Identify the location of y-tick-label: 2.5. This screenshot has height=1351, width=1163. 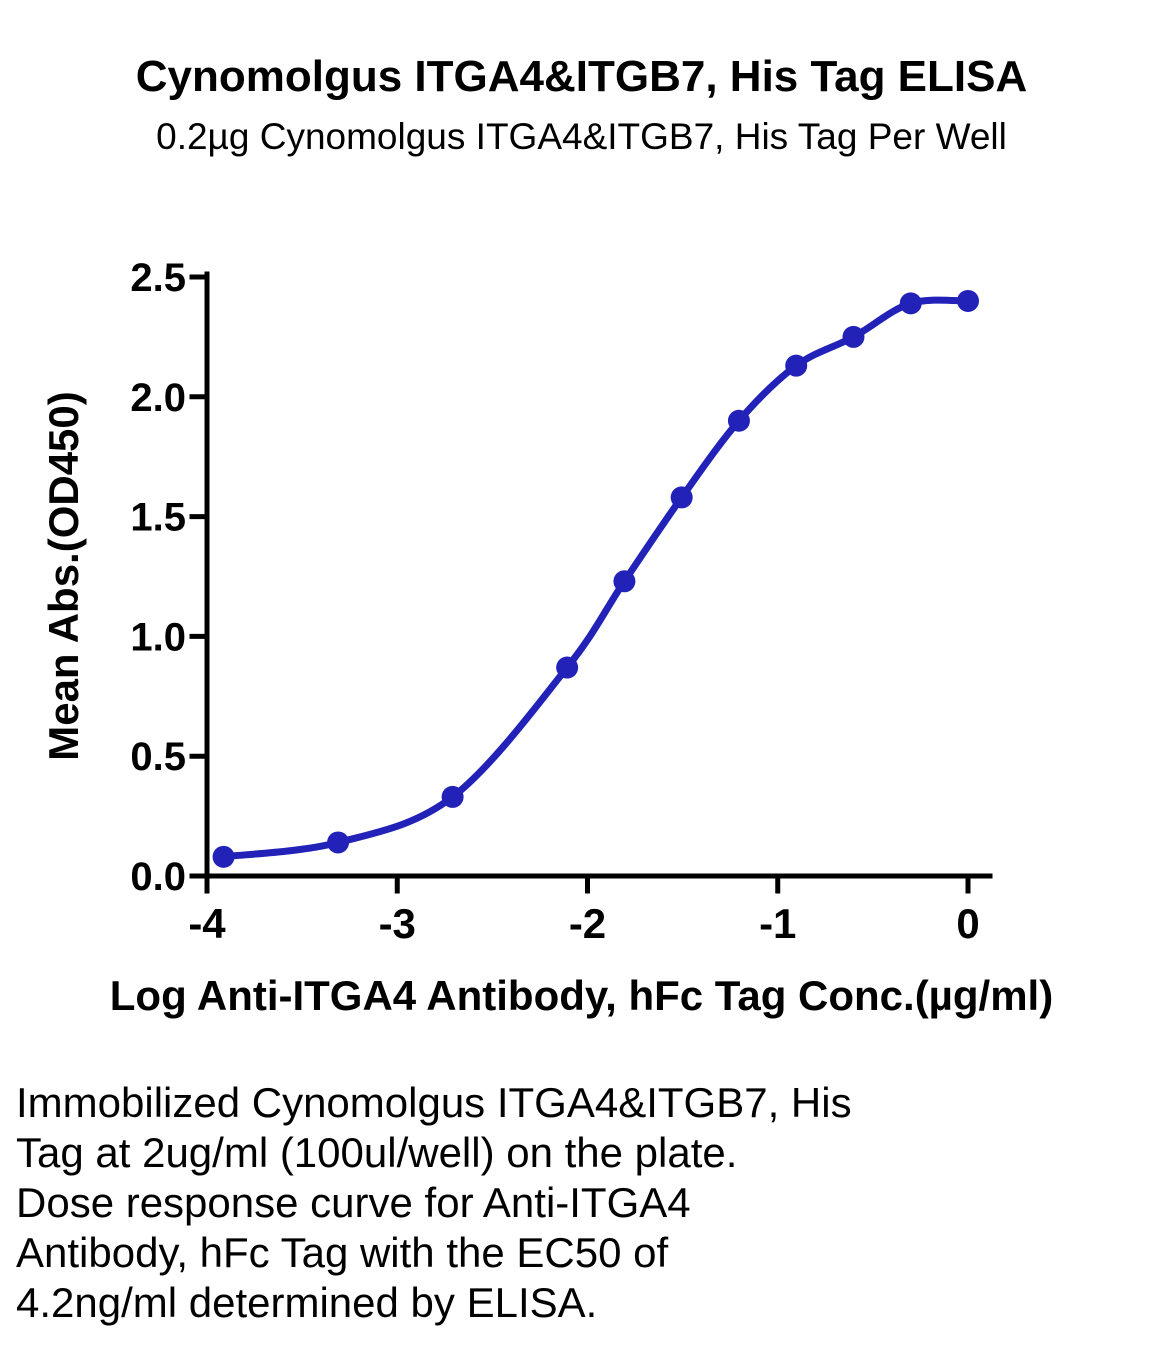
(158, 278).